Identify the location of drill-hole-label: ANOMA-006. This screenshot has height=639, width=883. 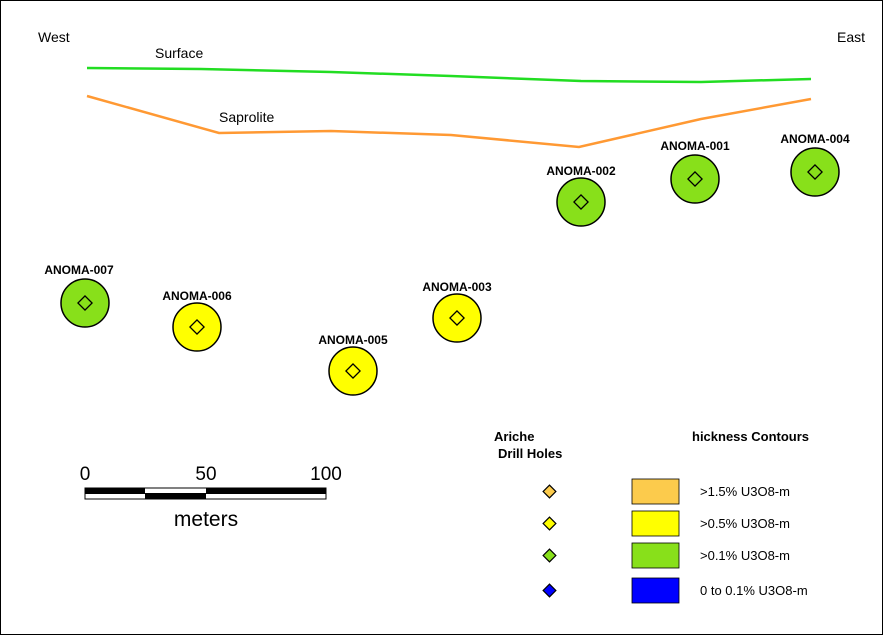
(197, 296).